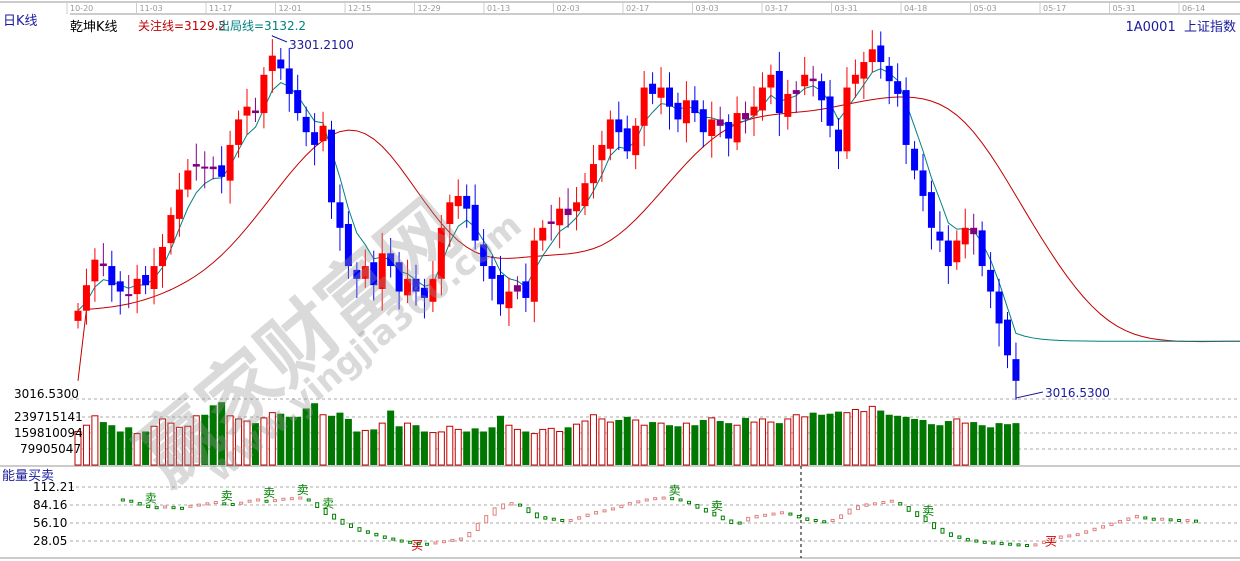 Image resolution: width=1240 pixels, height=561 pixels. I want to click on volume-bars, so click(547, 434).